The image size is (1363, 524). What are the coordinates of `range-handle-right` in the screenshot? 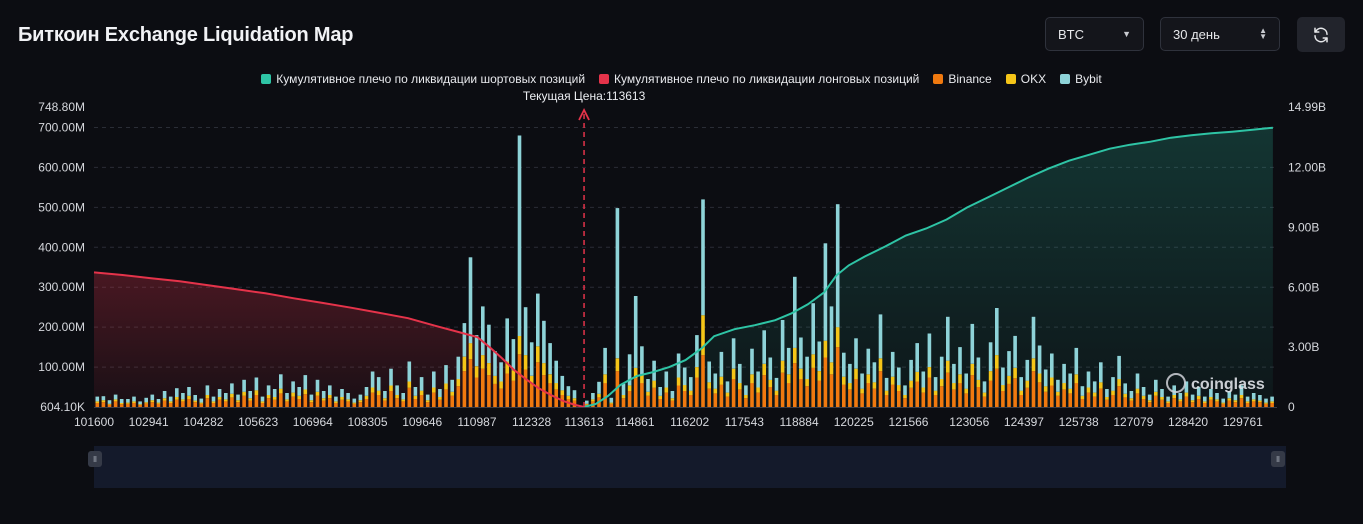 It's located at (1278, 459).